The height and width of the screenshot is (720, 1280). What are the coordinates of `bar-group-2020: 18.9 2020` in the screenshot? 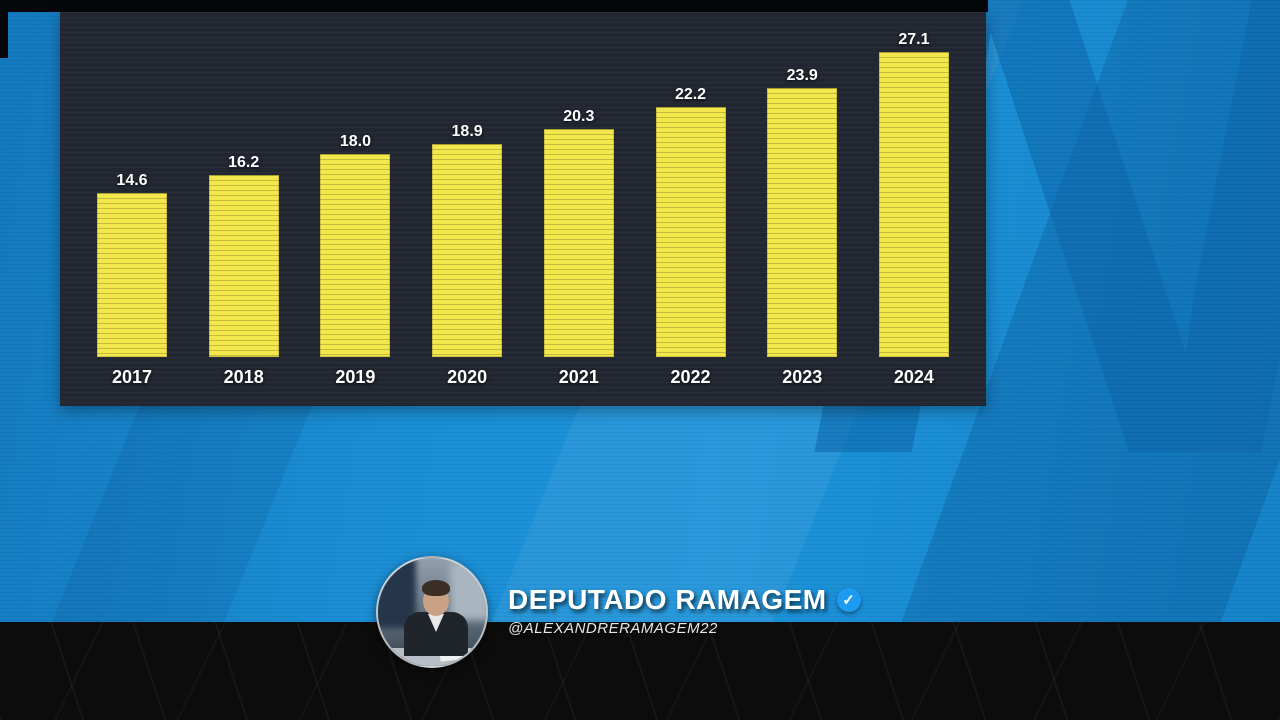 It's located at (467, 209).